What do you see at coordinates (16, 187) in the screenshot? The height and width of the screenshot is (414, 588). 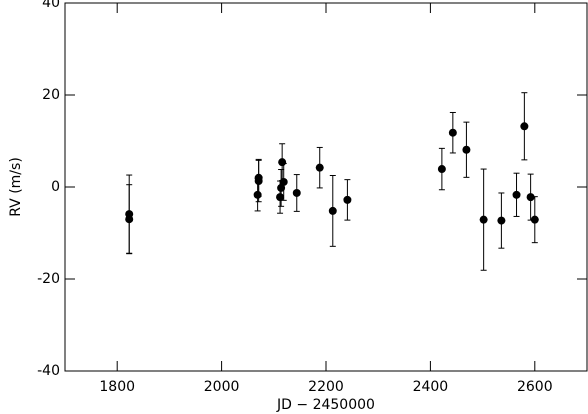 I see `y-axis-label: RV (m/s)` at bounding box center [16, 187].